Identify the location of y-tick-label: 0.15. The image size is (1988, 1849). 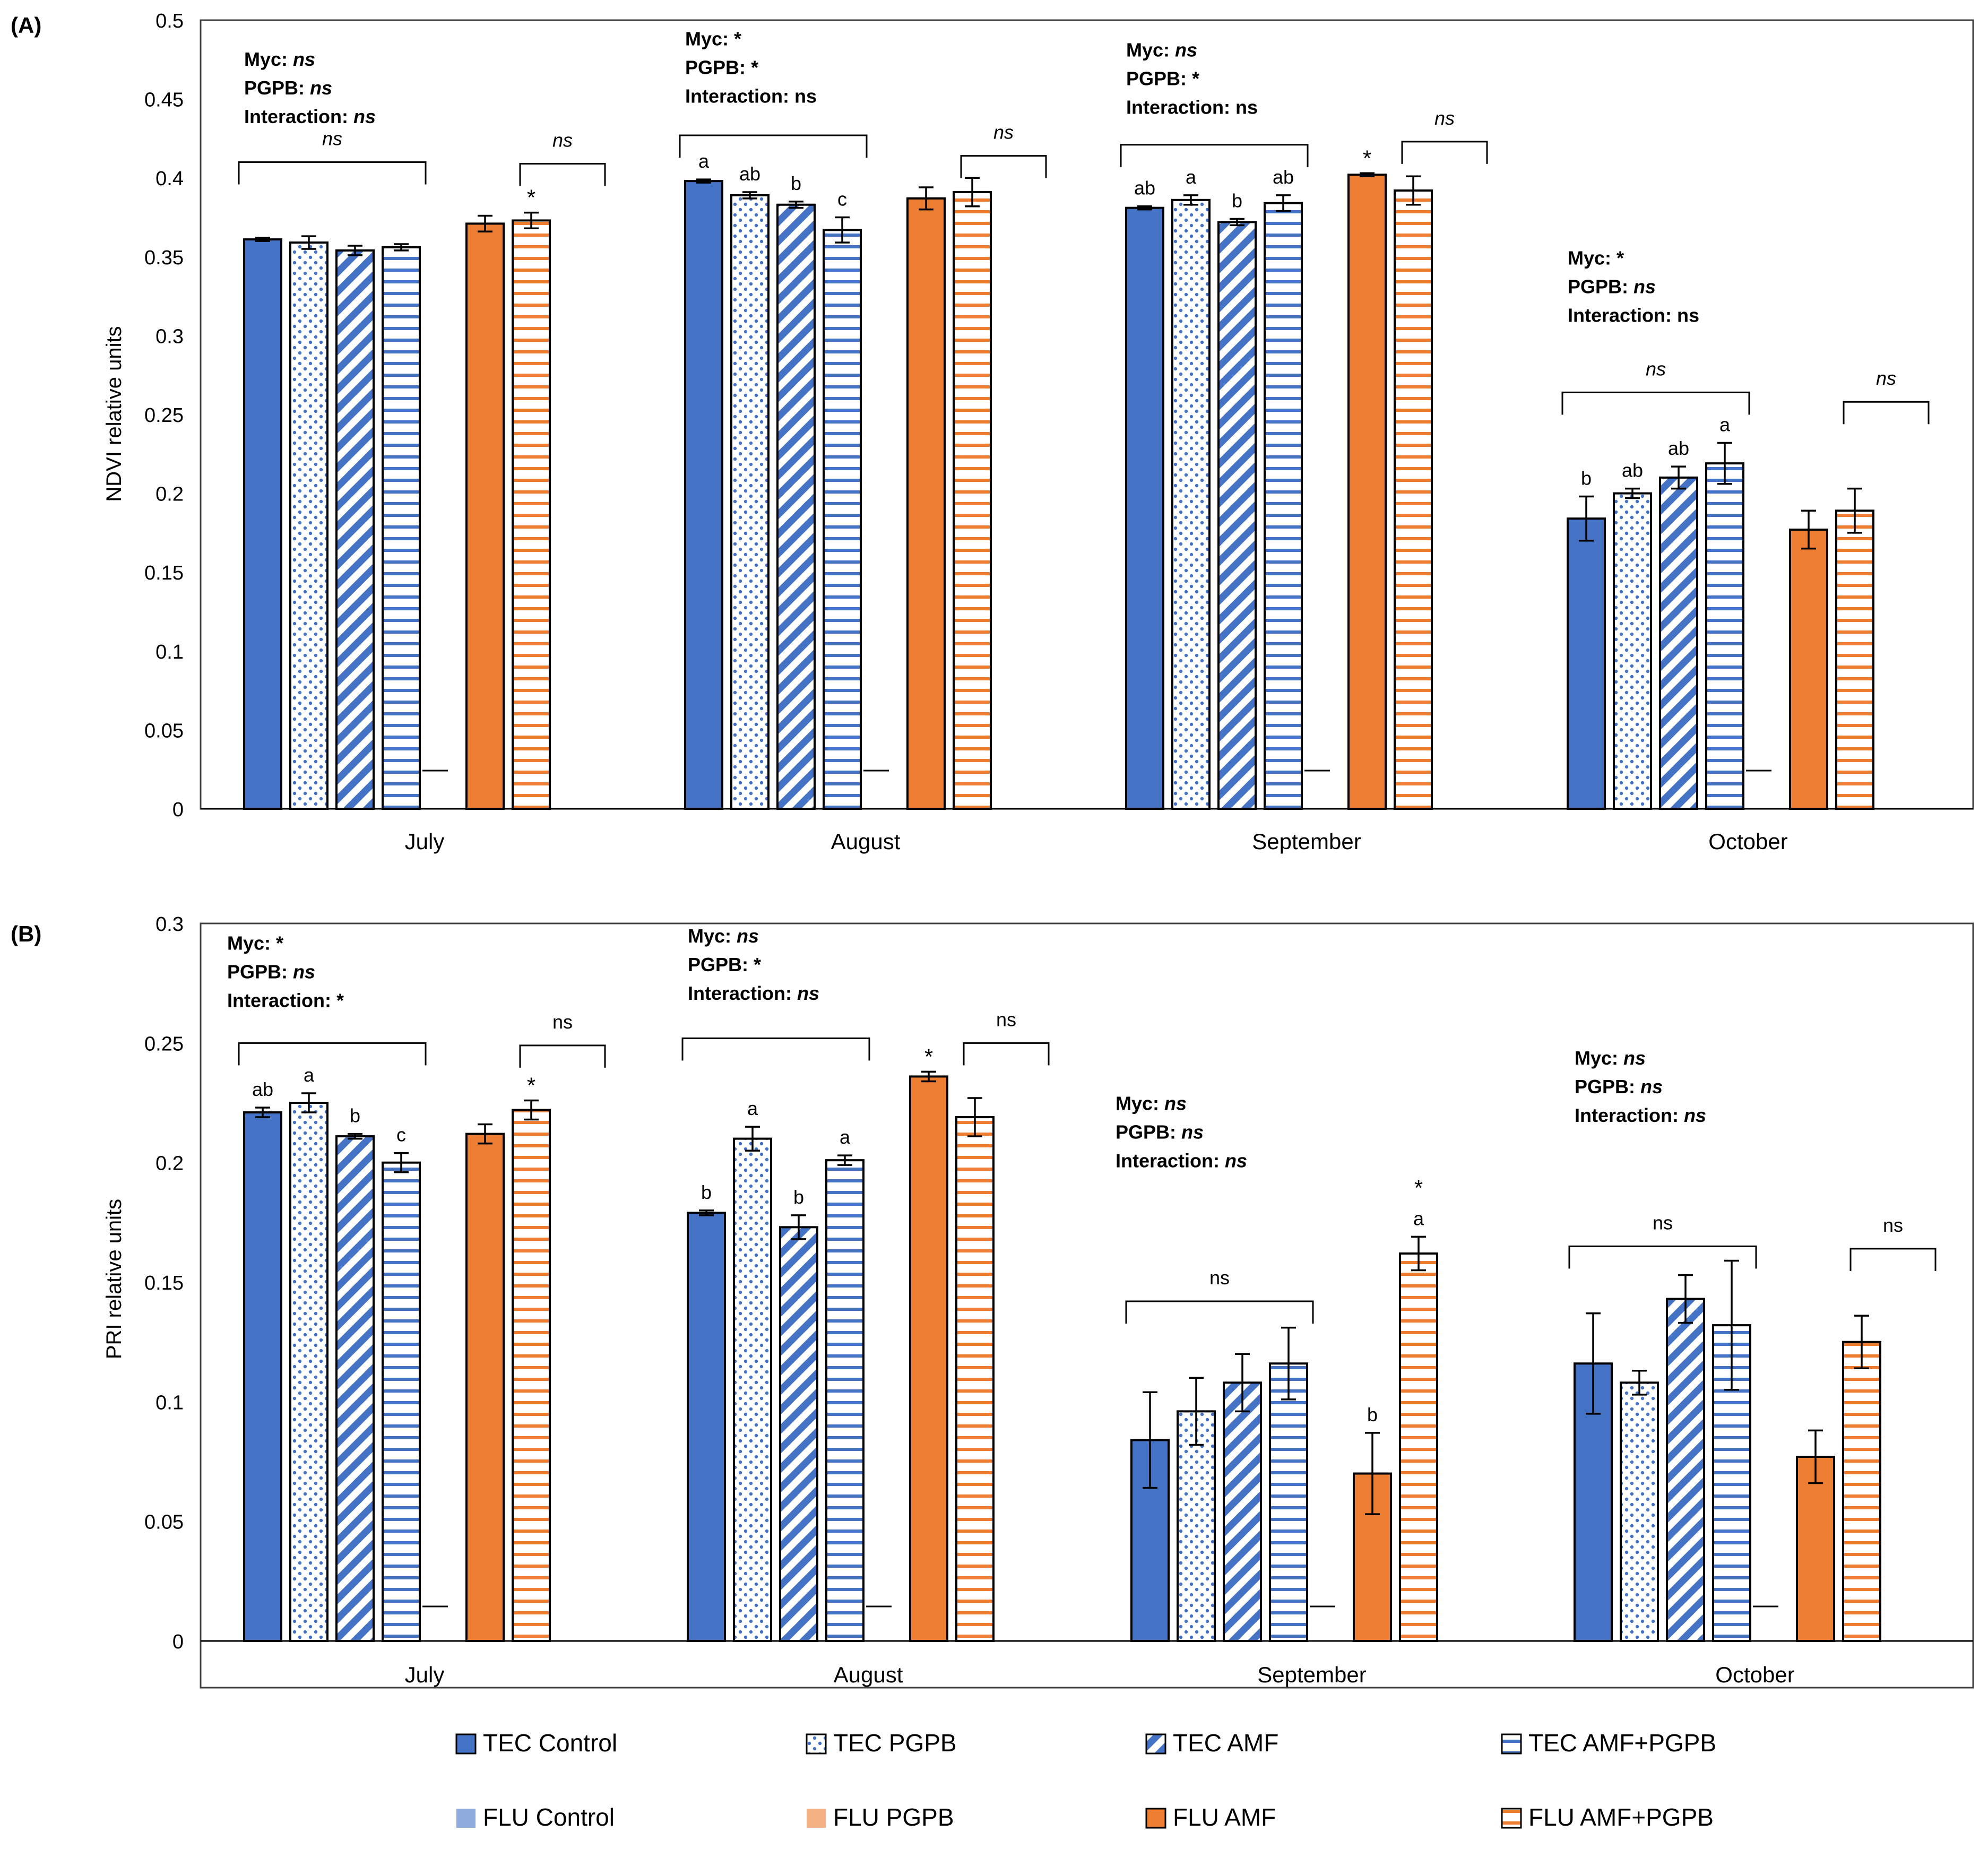
(164, 573).